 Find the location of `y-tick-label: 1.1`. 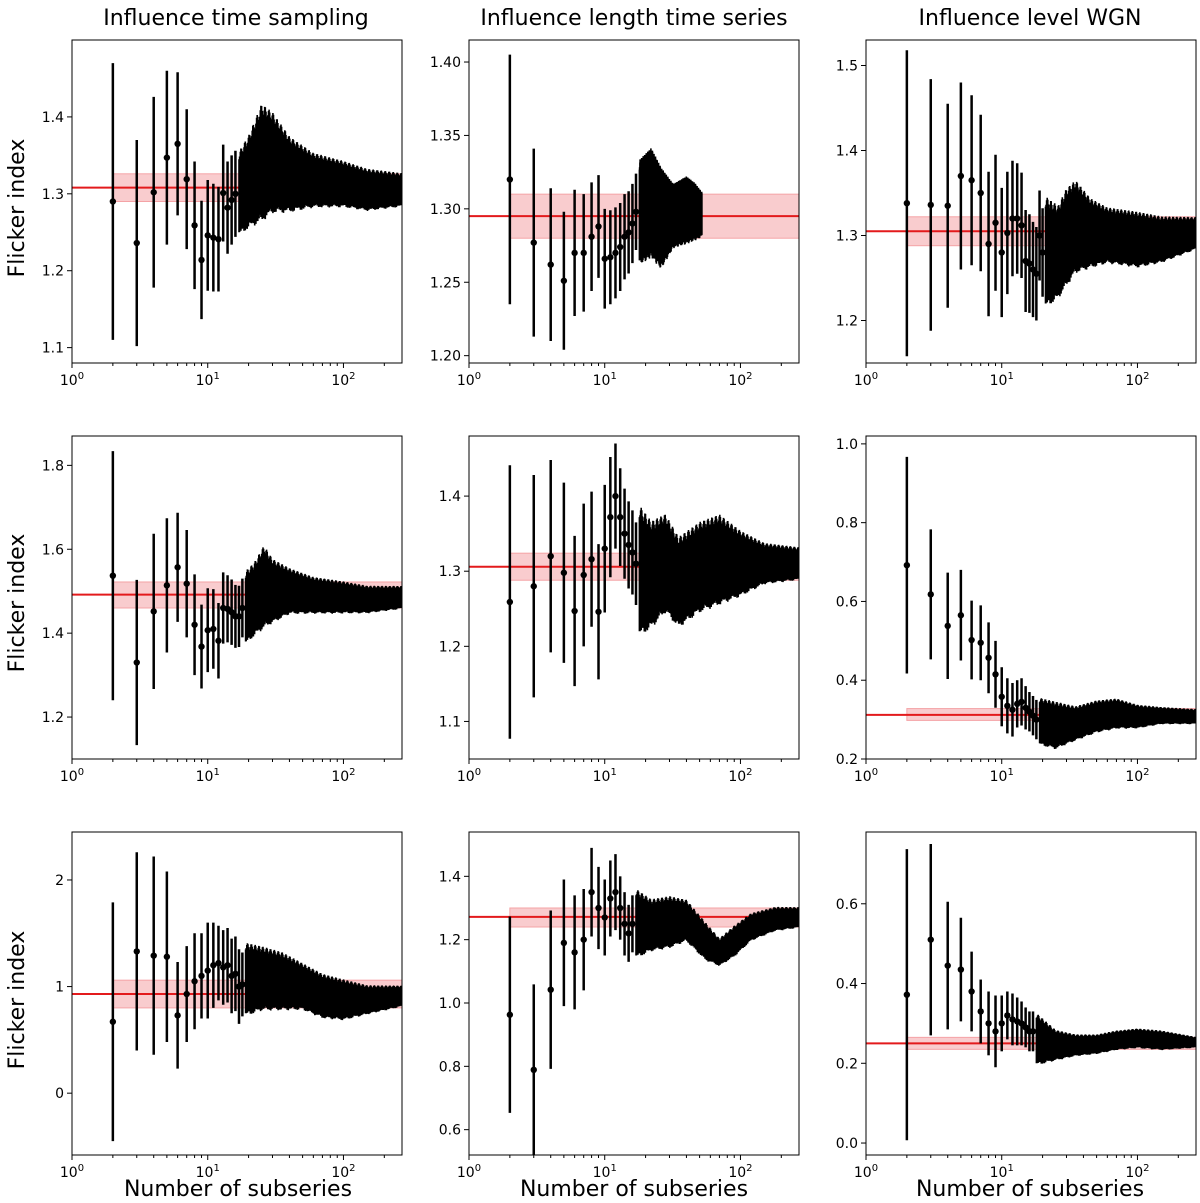

y-tick-label: 1.1 is located at coordinates (53, 349).